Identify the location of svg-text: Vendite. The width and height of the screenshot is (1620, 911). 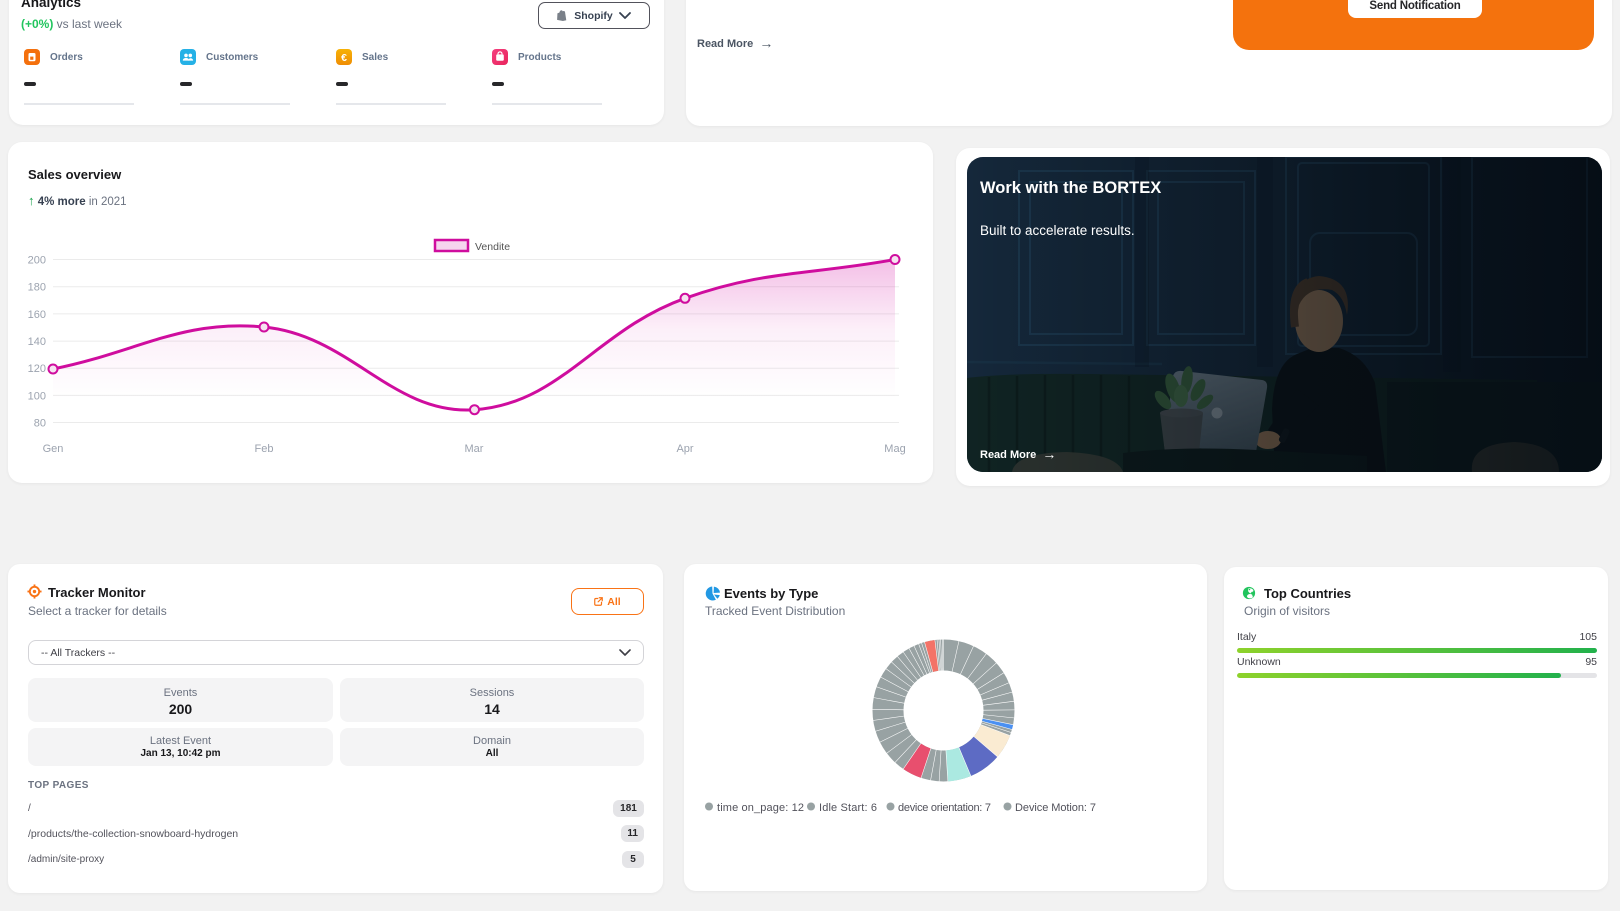
(492, 247).